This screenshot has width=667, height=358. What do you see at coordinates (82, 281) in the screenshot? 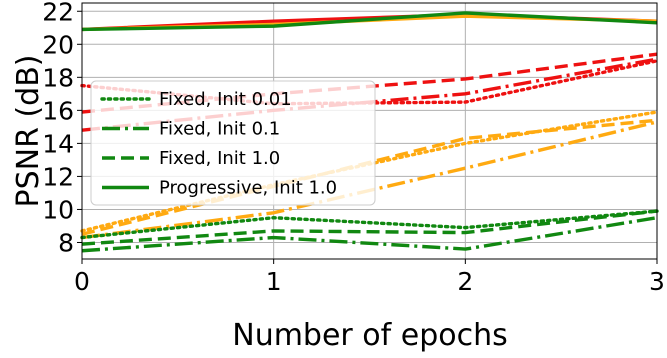
I see `x-tick-label: 0` at bounding box center [82, 281].